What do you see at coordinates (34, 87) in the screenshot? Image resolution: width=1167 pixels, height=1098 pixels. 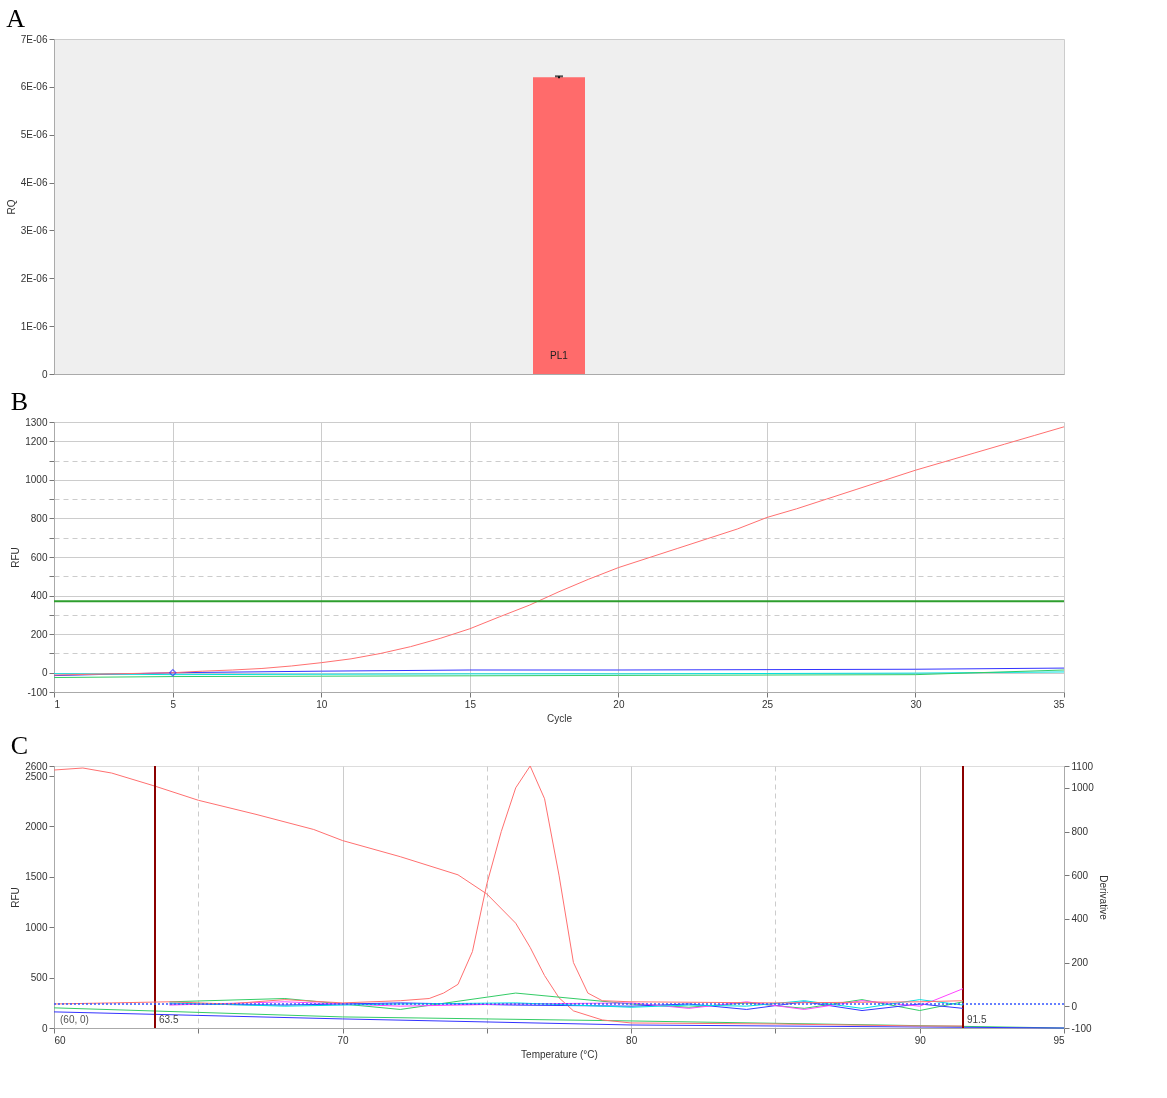 I see `y-tick-label: 6E-06` at bounding box center [34, 87].